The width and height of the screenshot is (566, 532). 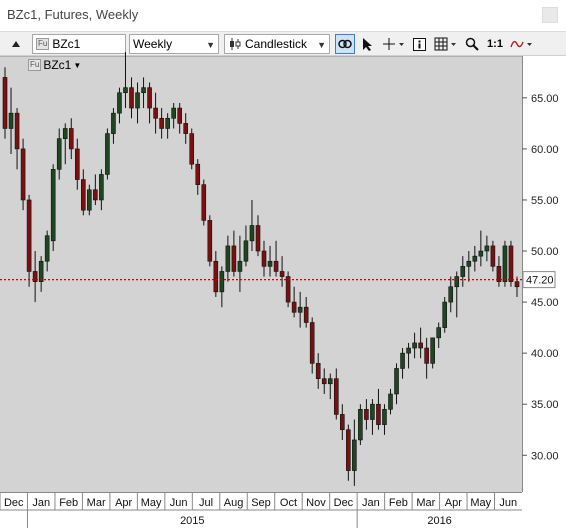 I want to click on magnifier-icon, so click(x=472, y=44).